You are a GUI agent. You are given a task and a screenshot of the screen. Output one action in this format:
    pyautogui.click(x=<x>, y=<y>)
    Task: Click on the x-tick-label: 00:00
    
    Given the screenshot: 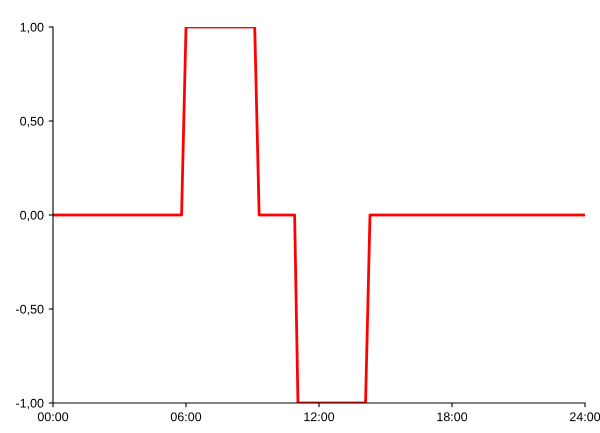 What is the action you would take?
    pyautogui.click(x=53, y=417)
    